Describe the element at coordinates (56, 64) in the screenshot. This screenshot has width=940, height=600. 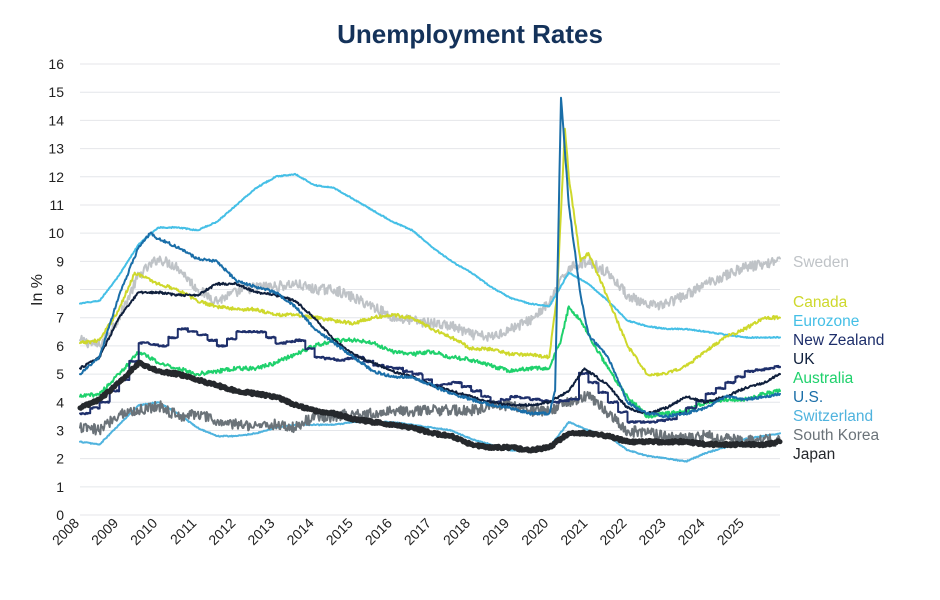
I see `y-tick-label: 16` at that location.